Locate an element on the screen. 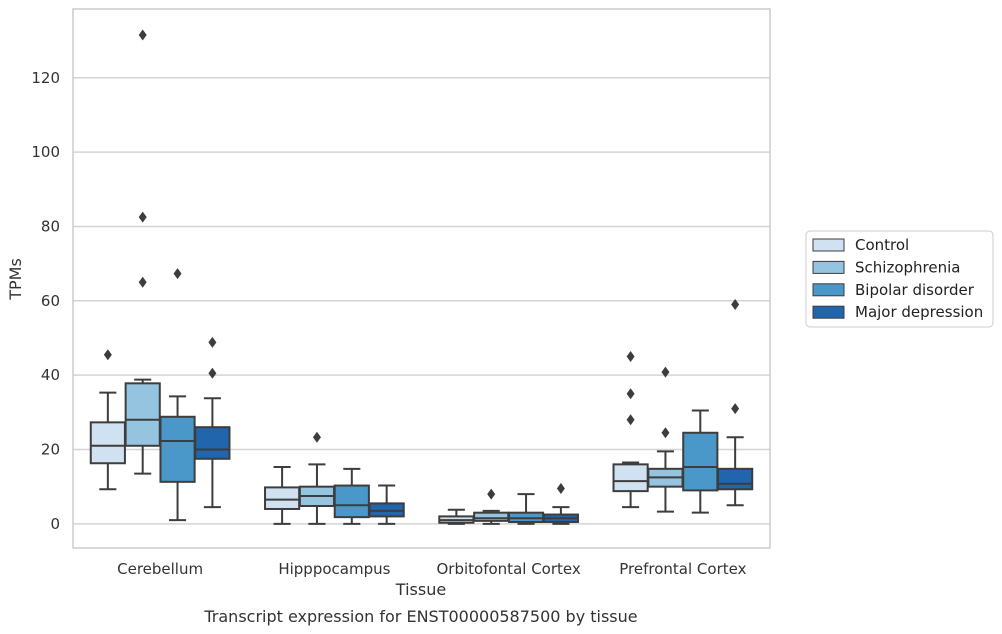 This screenshot has height=634, width=1002. y-tick-label: 40 is located at coordinates (50, 375).